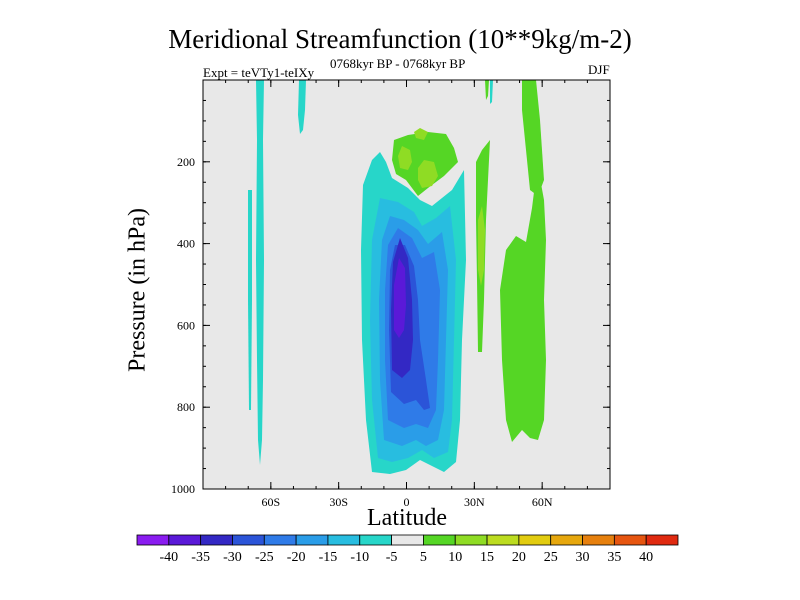  I want to click on colorbar-label: -10, so click(359, 557).